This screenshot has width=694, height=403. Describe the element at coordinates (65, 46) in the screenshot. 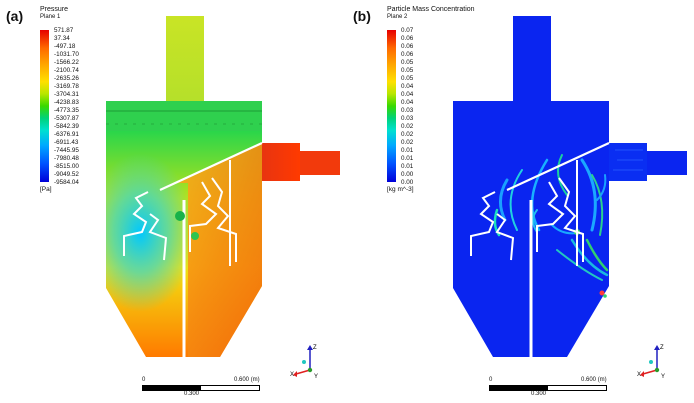

I see `legend-tick: -497.18` at that location.